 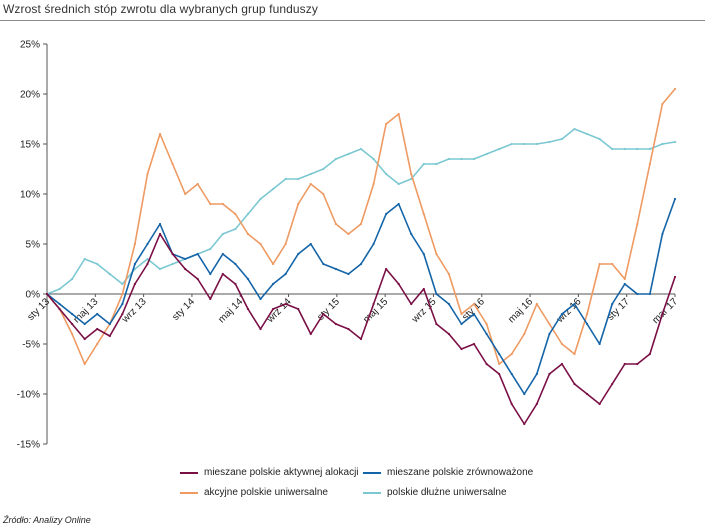 What do you see at coordinates (665, 311) in the screenshot?
I see `x-tick-label: mar 17` at bounding box center [665, 311].